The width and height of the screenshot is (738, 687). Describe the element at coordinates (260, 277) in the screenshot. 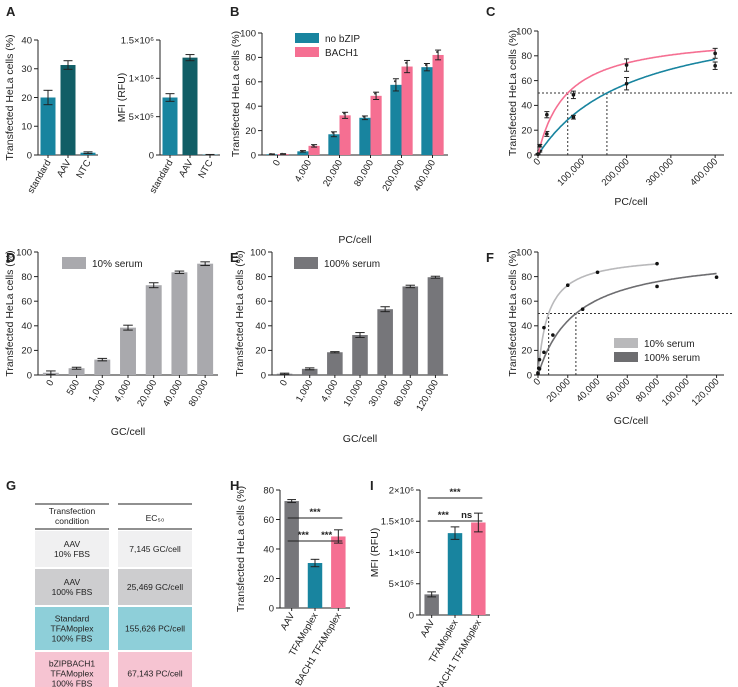

I see `E-y-tick-label: 80` at that location.